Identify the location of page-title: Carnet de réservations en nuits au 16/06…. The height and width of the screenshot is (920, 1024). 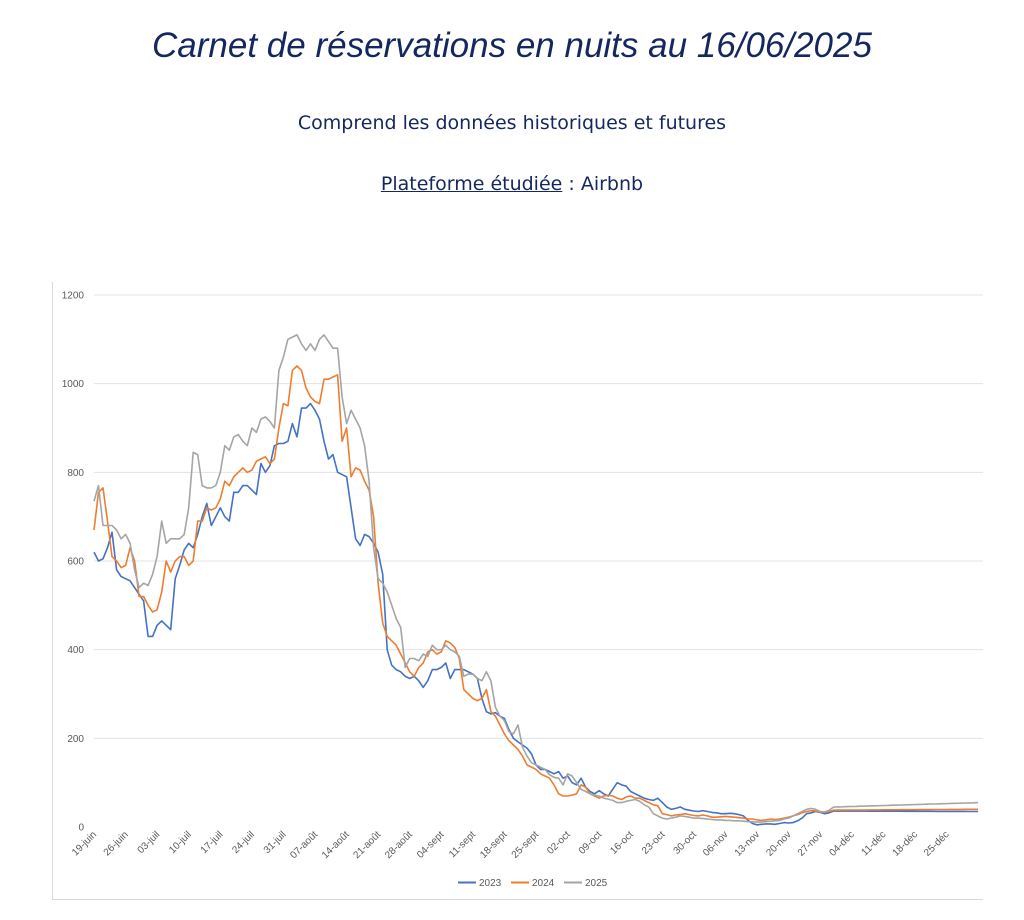
(512, 45).